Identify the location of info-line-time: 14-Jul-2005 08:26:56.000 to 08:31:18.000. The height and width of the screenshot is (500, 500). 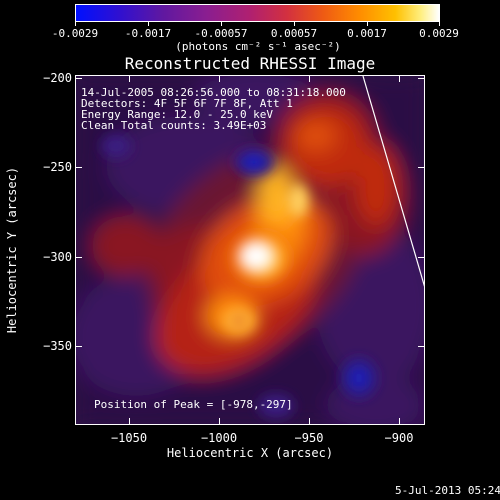
(213, 92).